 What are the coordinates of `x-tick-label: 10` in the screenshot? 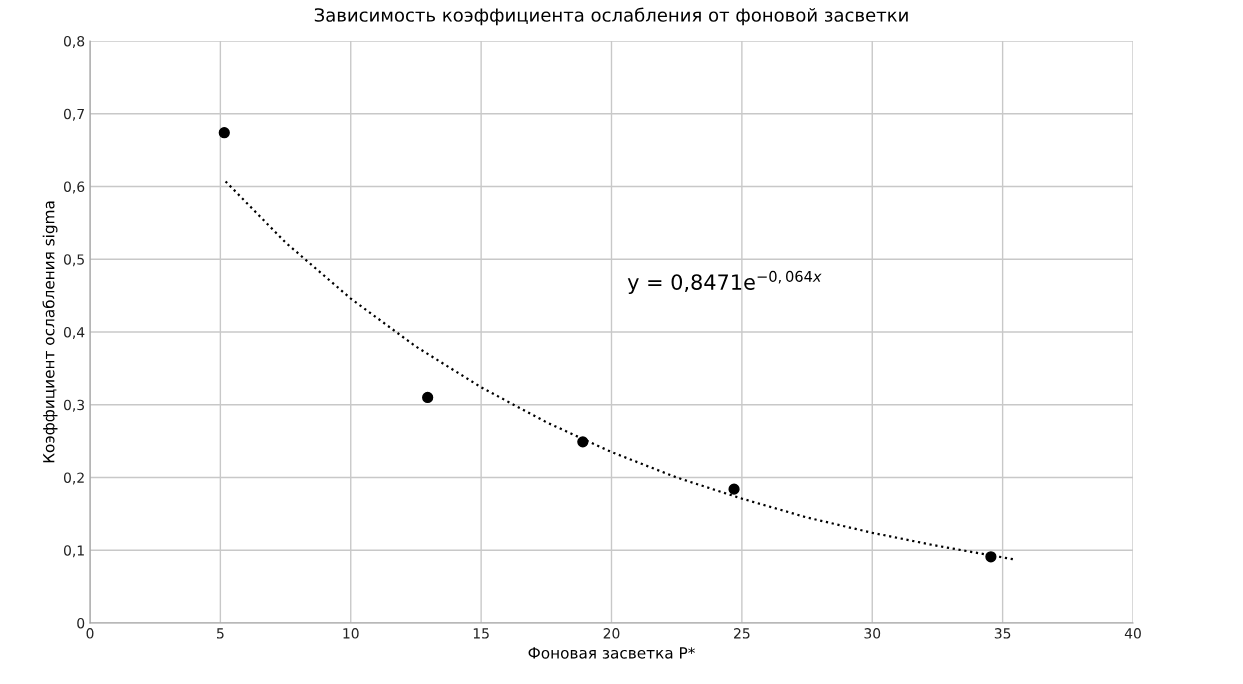 It's located at (351, 633).